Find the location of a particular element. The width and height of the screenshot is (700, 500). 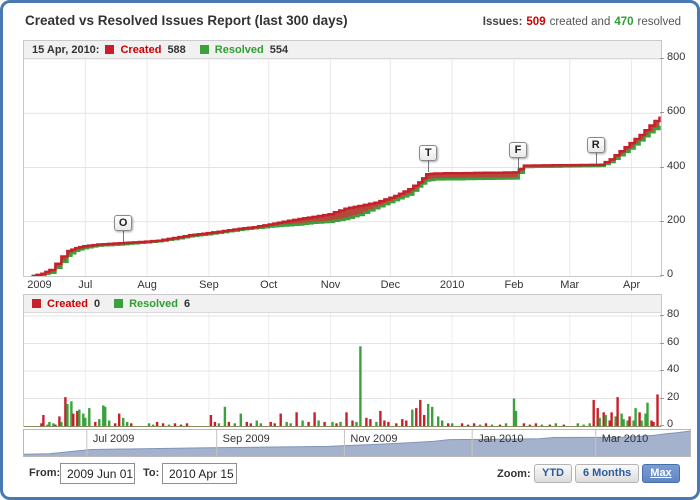

x-axis-label: Nov is located at coordinates (330, 285).